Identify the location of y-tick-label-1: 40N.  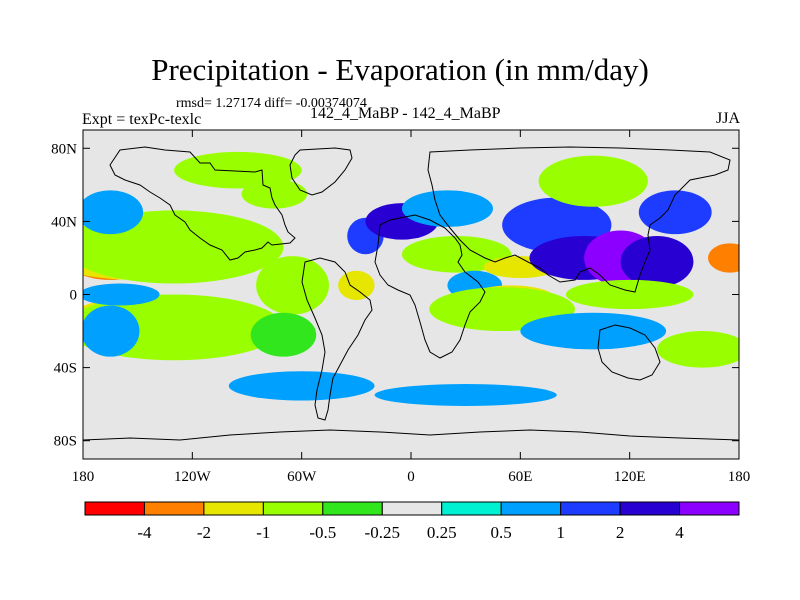
(64, 222).